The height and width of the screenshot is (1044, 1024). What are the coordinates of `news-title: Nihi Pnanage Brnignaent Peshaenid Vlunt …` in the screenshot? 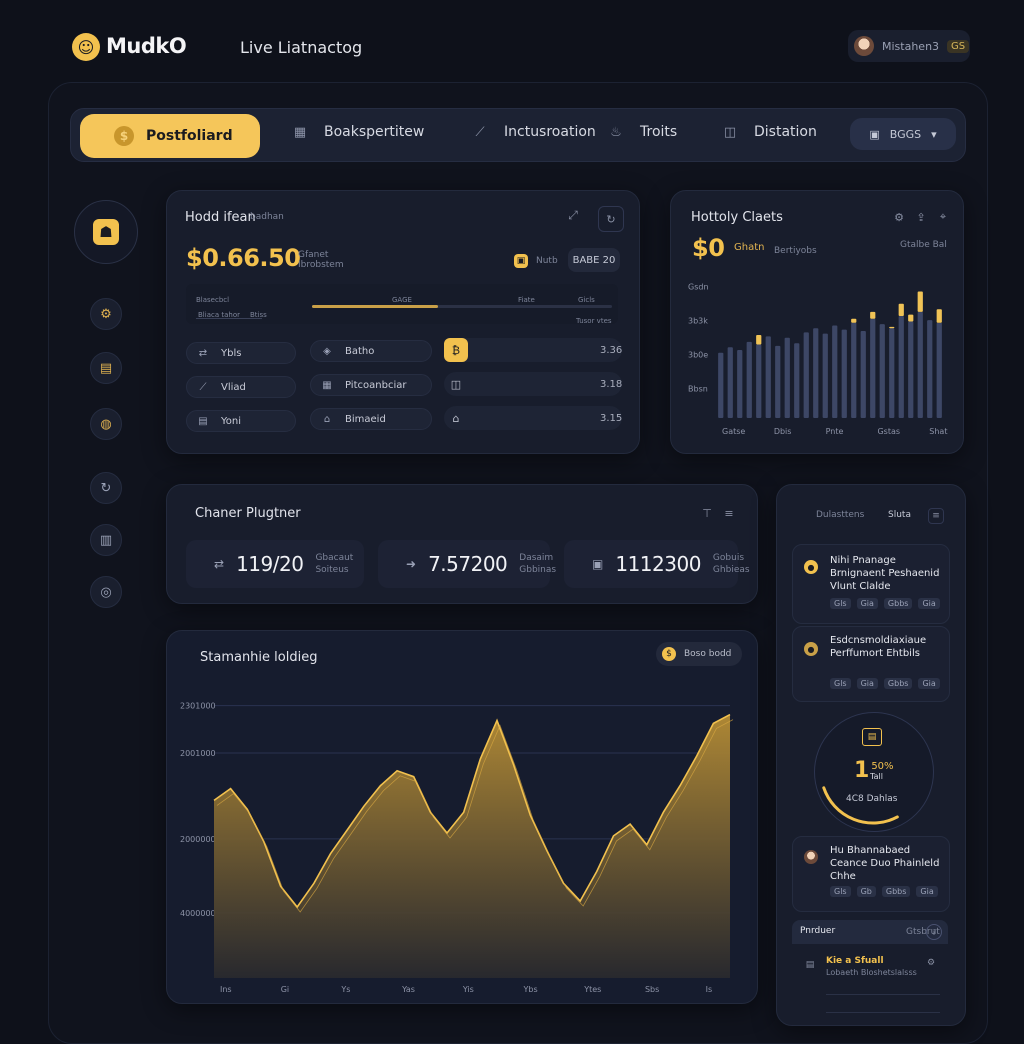 It's located at (885, 573).